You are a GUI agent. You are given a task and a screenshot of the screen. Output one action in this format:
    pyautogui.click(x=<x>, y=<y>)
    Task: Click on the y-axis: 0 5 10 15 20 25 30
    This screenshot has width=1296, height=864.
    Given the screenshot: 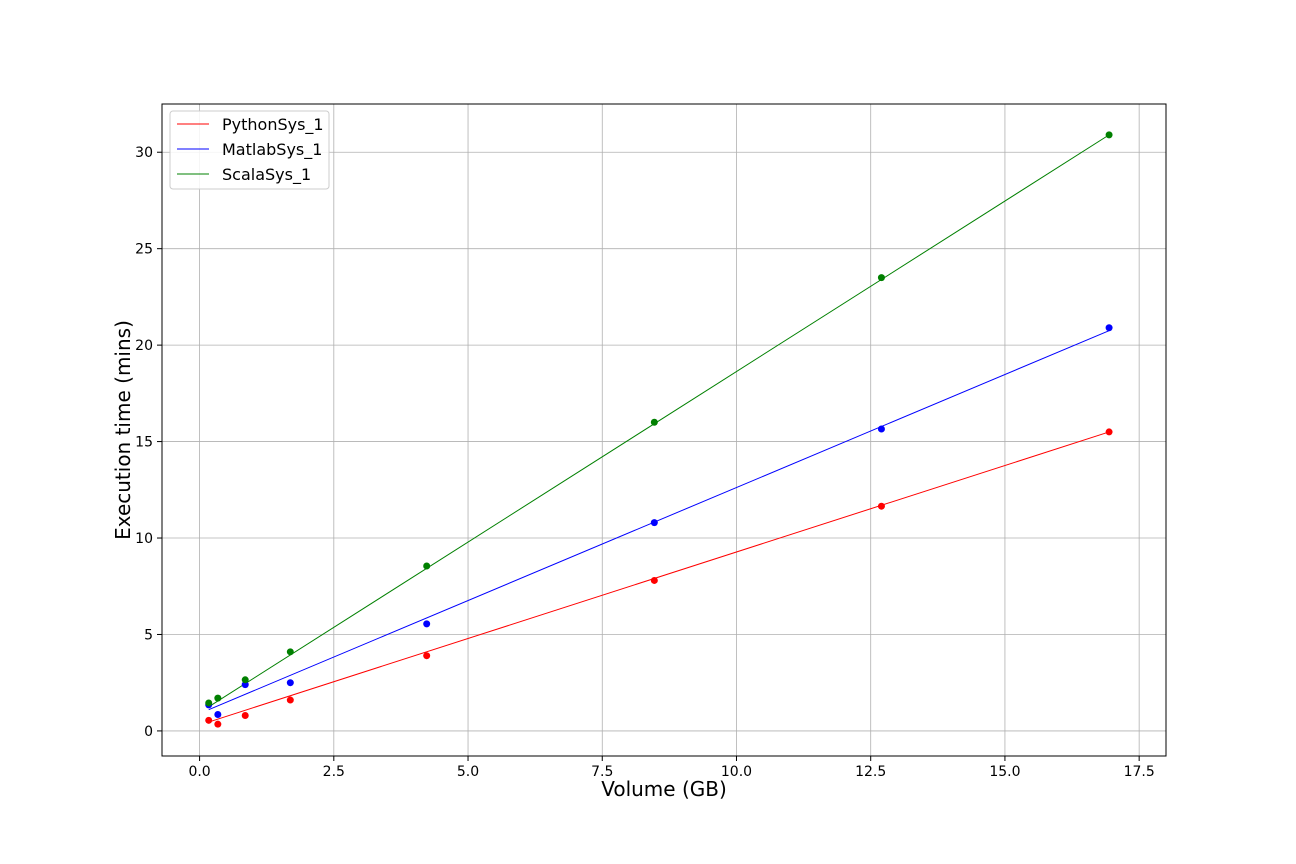 What is the action you would take?
    pyautogui.click(x=148, y=442)
    